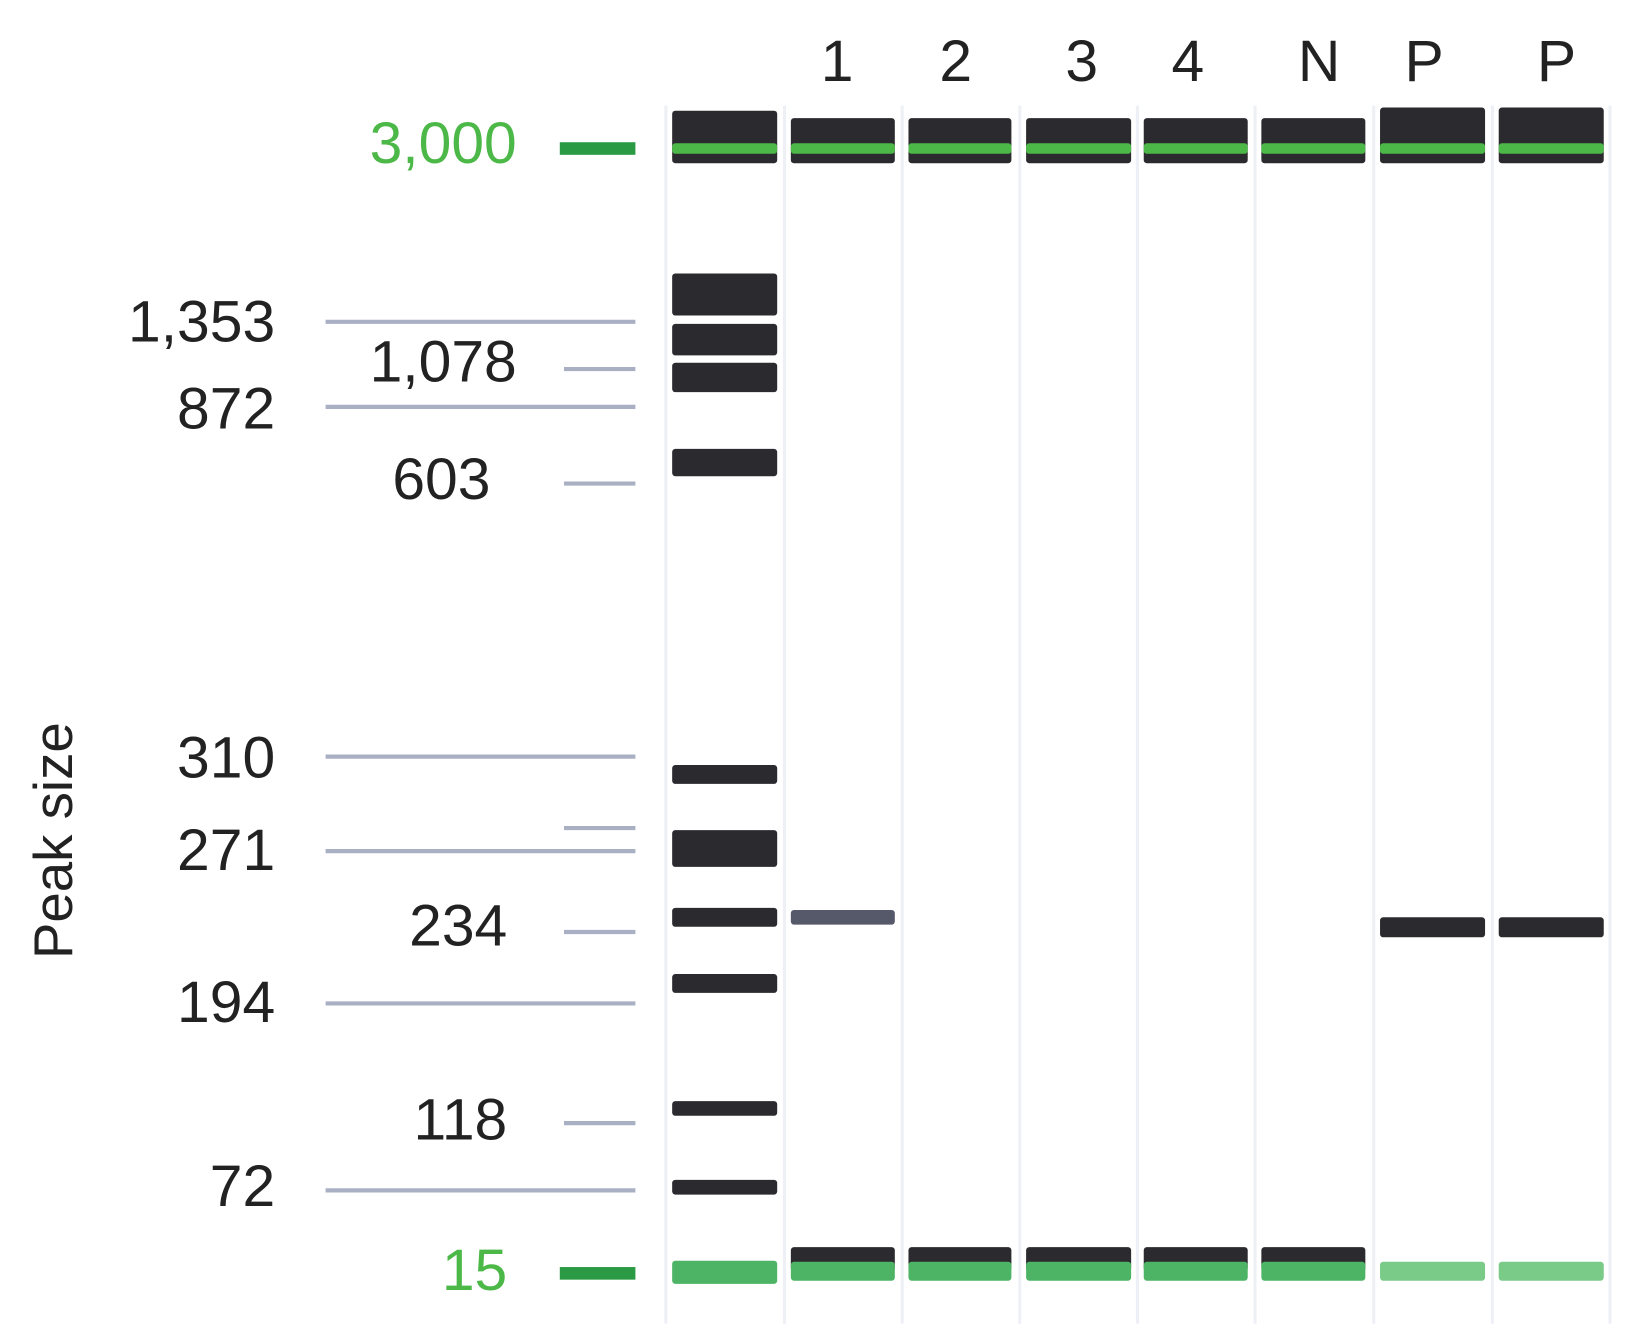  Describe the element at coordinates (1187, 61) in the screenshot. I see `lane-label: 4` at that location.